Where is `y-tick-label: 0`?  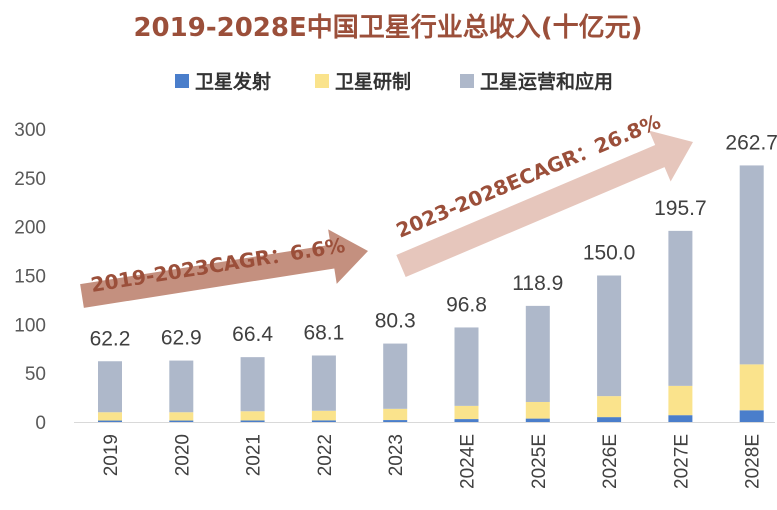
y-tick-label: 0 is located at coordinates (40, 423).